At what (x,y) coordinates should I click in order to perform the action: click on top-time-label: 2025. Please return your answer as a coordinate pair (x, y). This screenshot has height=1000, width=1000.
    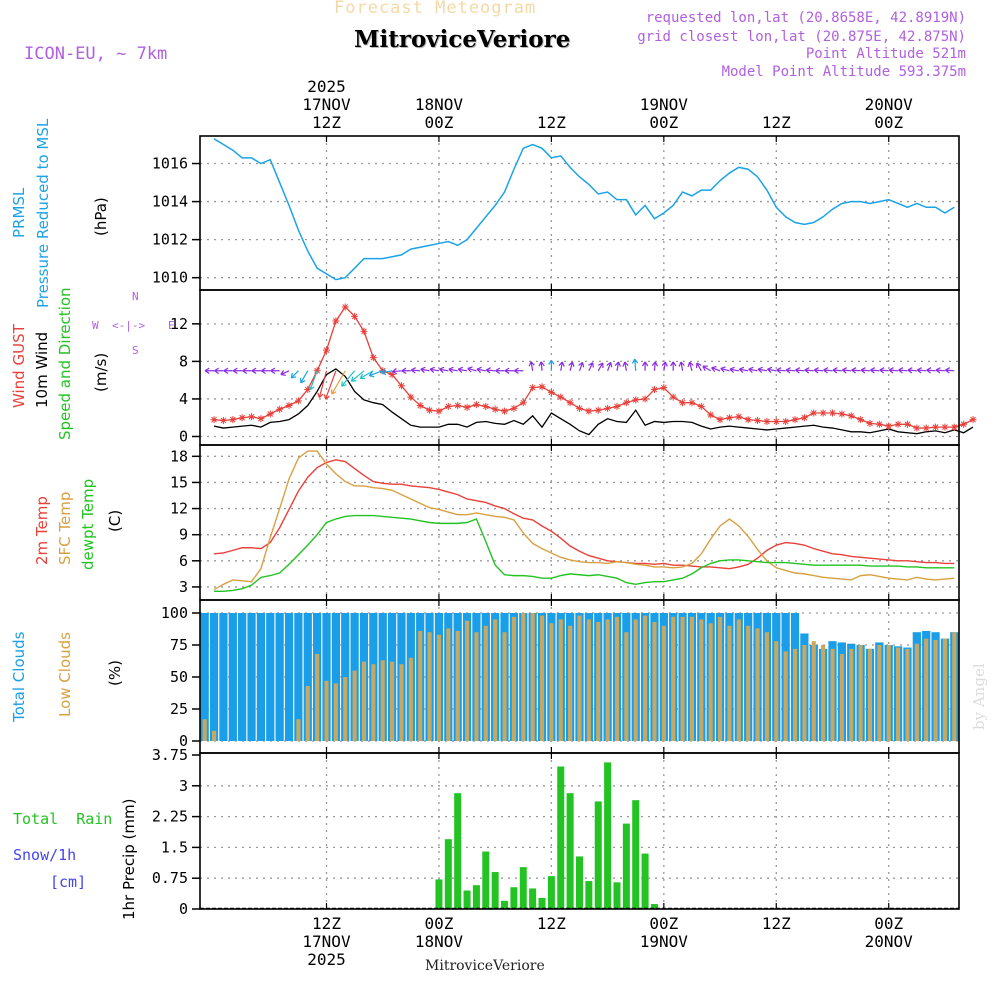
    Looking at the image, I should click on (326, 86).